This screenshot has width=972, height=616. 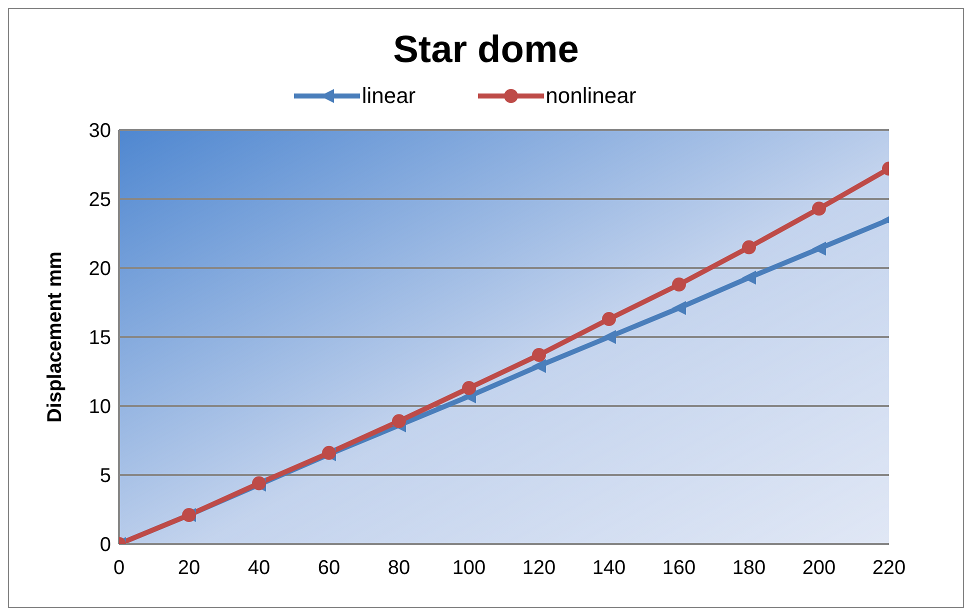 What do you see at coordinates (539, 568) in the screenshot?
I see `x-tick-label: 120` at bounding box center [539, 568].